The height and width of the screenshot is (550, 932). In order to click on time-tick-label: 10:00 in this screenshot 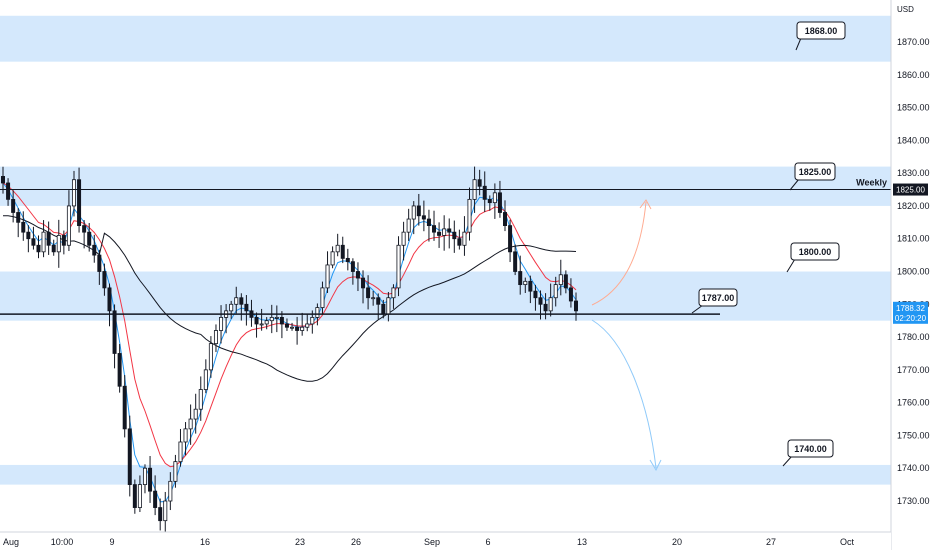, I will do `click(62, 542)`.